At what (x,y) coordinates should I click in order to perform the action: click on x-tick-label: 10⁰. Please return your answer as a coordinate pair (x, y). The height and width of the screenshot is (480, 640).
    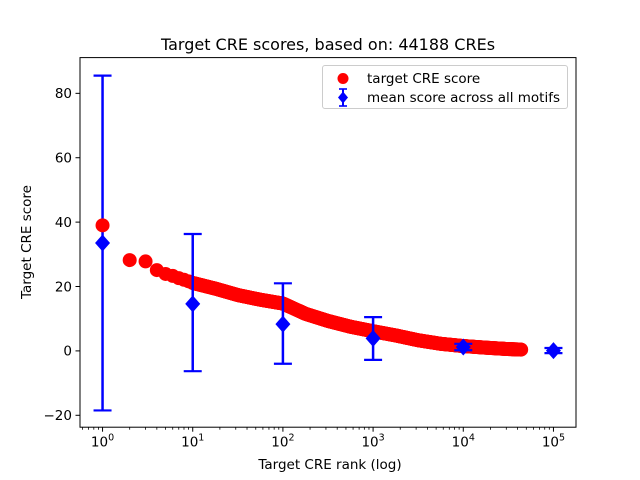
    Looking at the image, I should click on (102, 442).